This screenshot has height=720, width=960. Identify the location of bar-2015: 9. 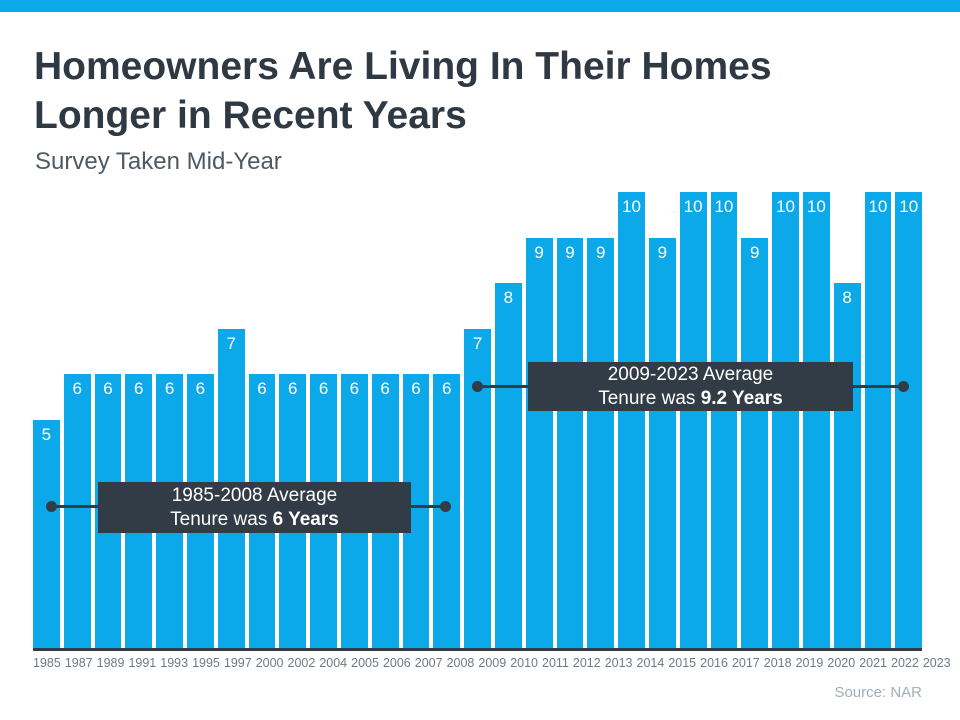
(662, 443).